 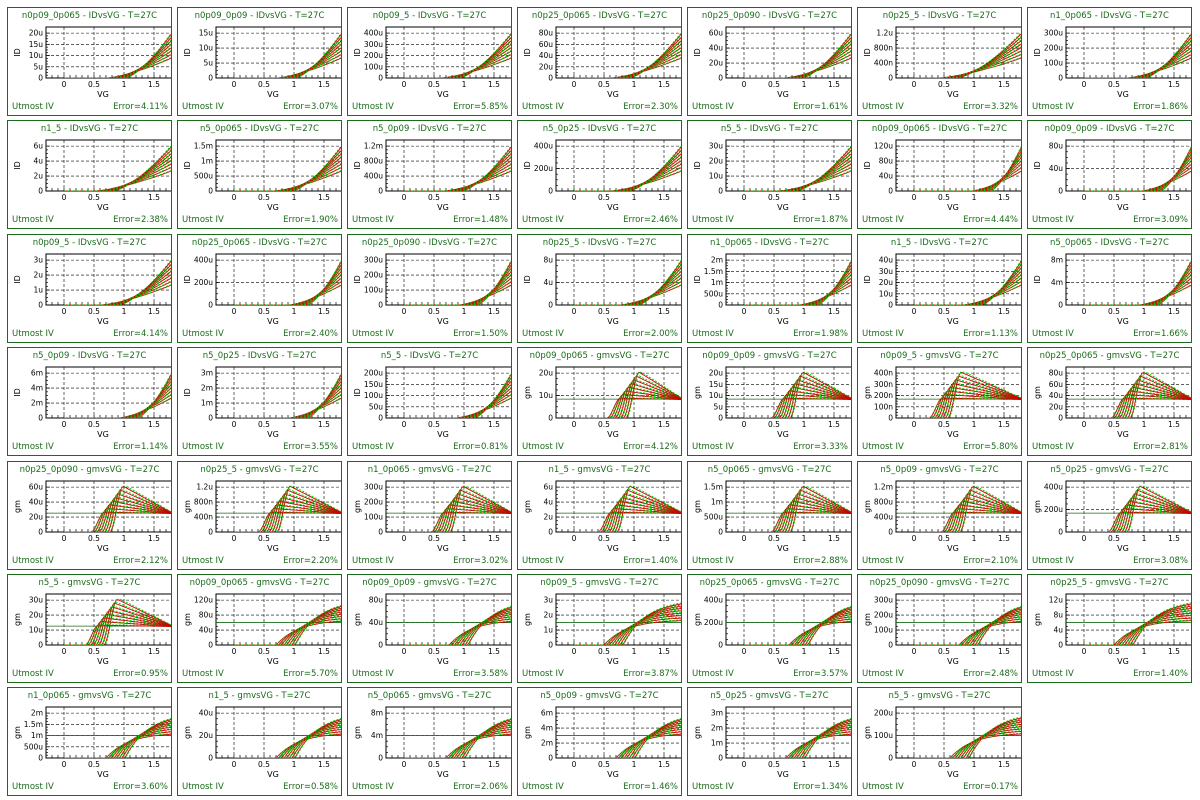 What do you see at coordinates (769, 243) in the screenshot?
I see `chart-title: n1_0p065 - IDvsVG - T=27C` at bounding box center [769, 243].